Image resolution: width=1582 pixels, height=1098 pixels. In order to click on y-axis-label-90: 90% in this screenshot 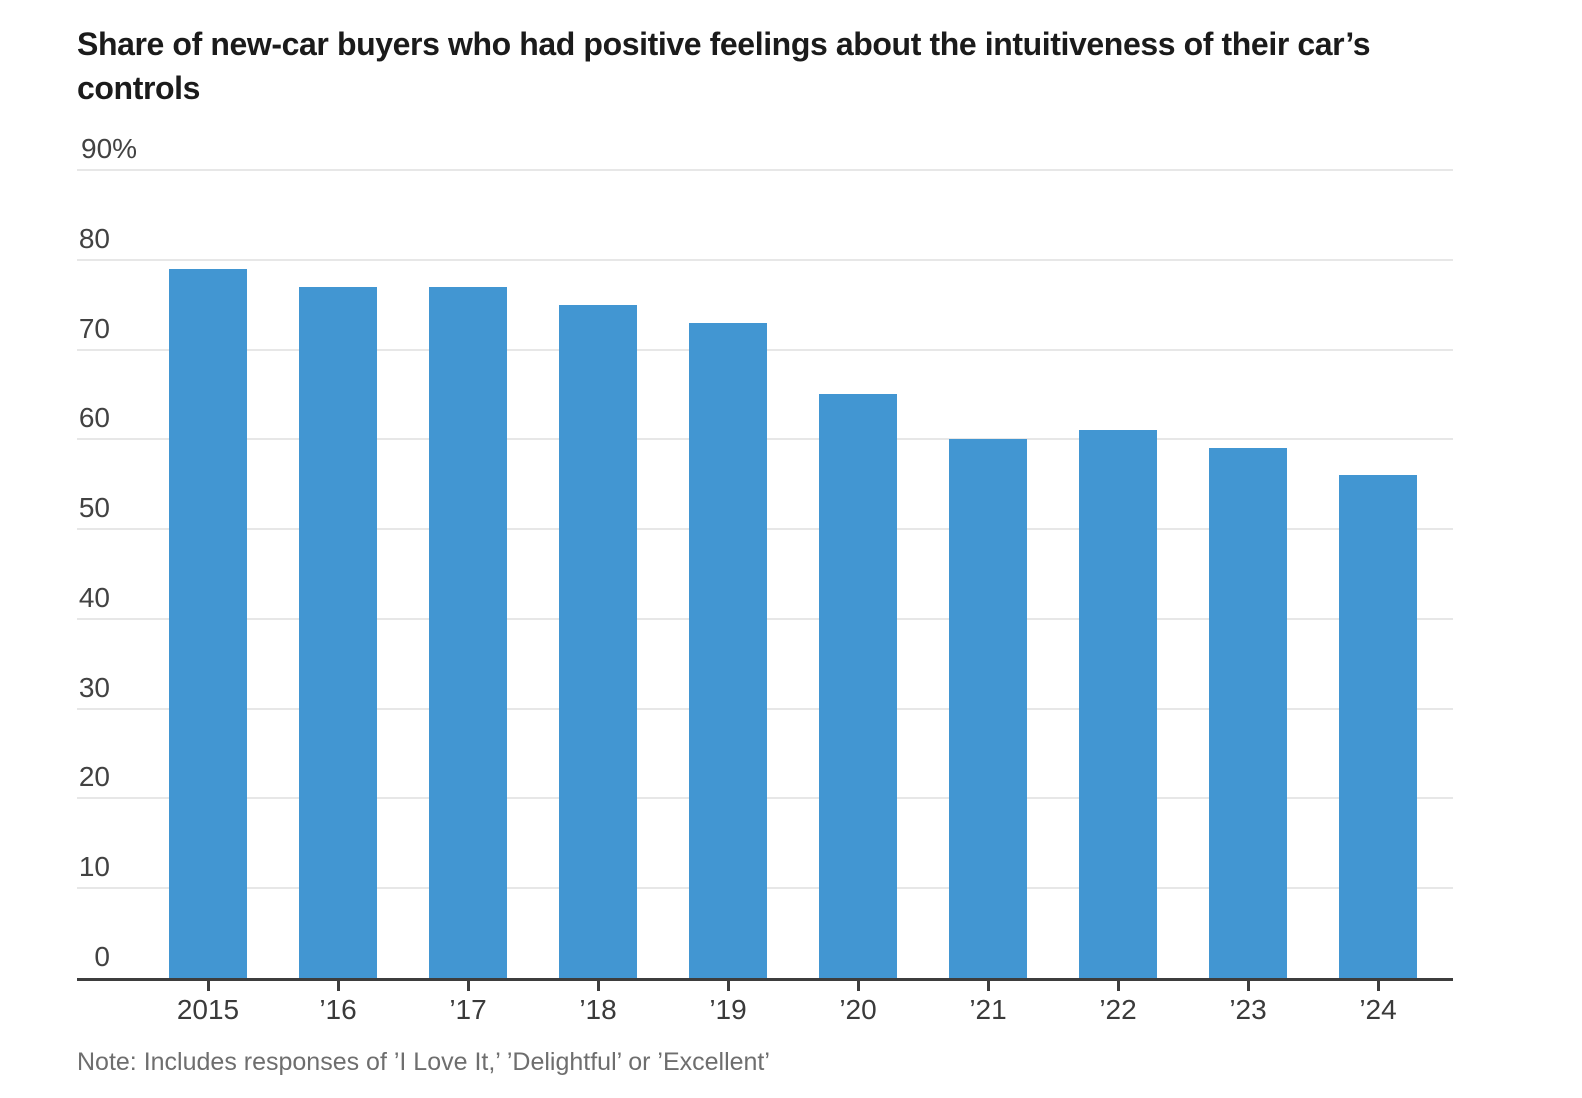, I will do `click(109, 148)`.